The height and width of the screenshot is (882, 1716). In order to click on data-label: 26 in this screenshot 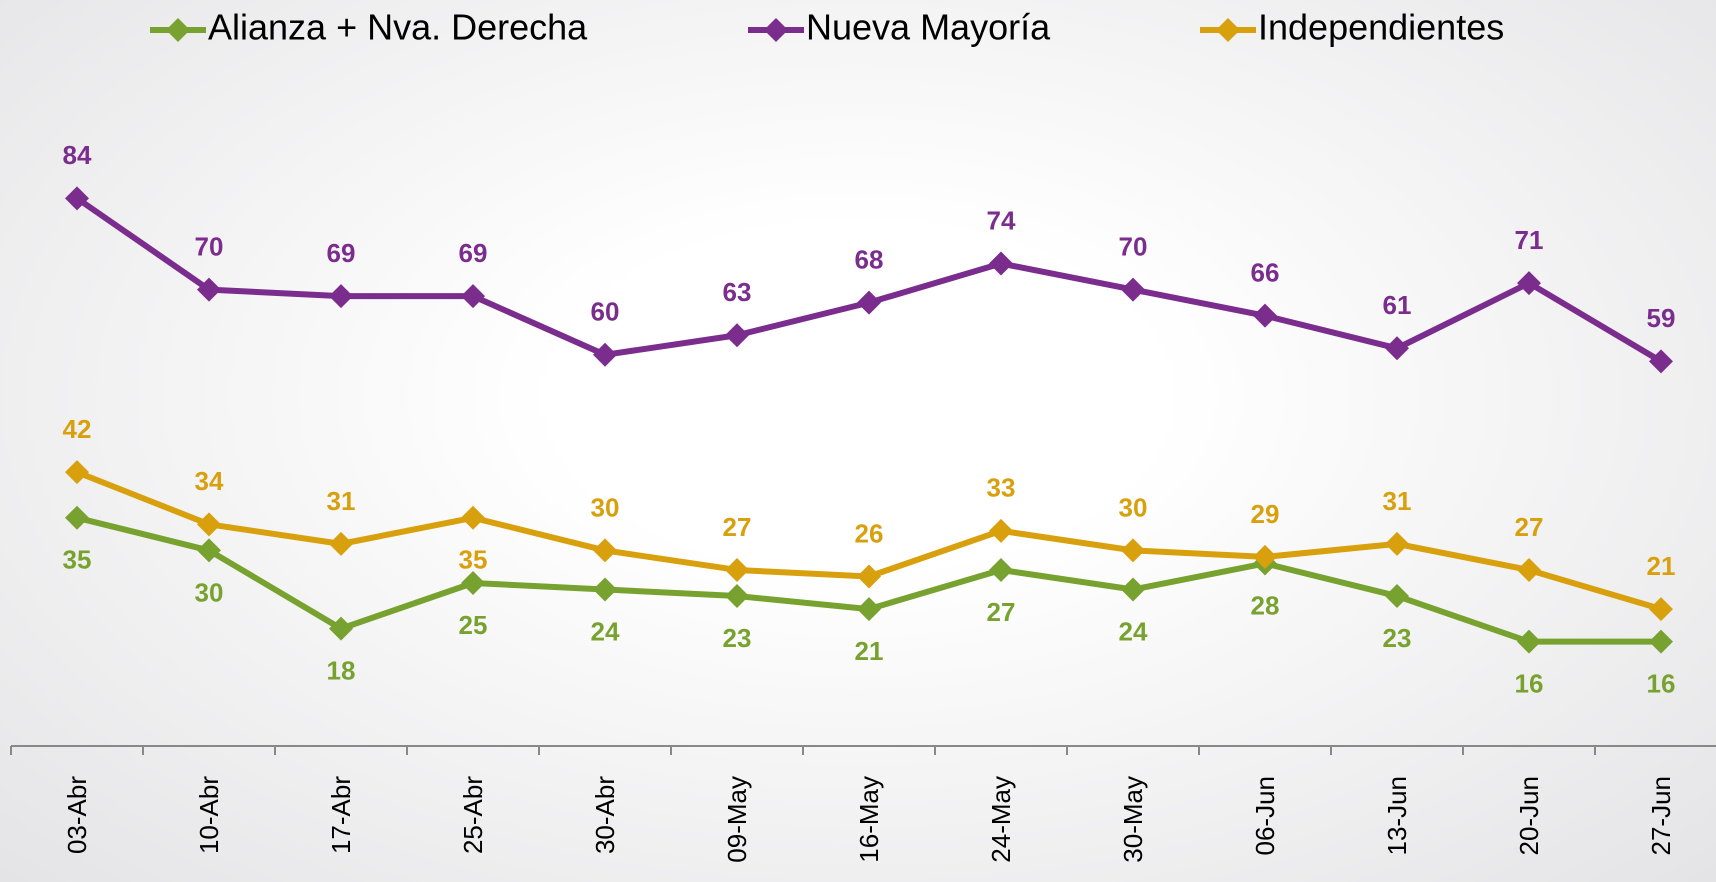, I will do `click(869, 533)`.